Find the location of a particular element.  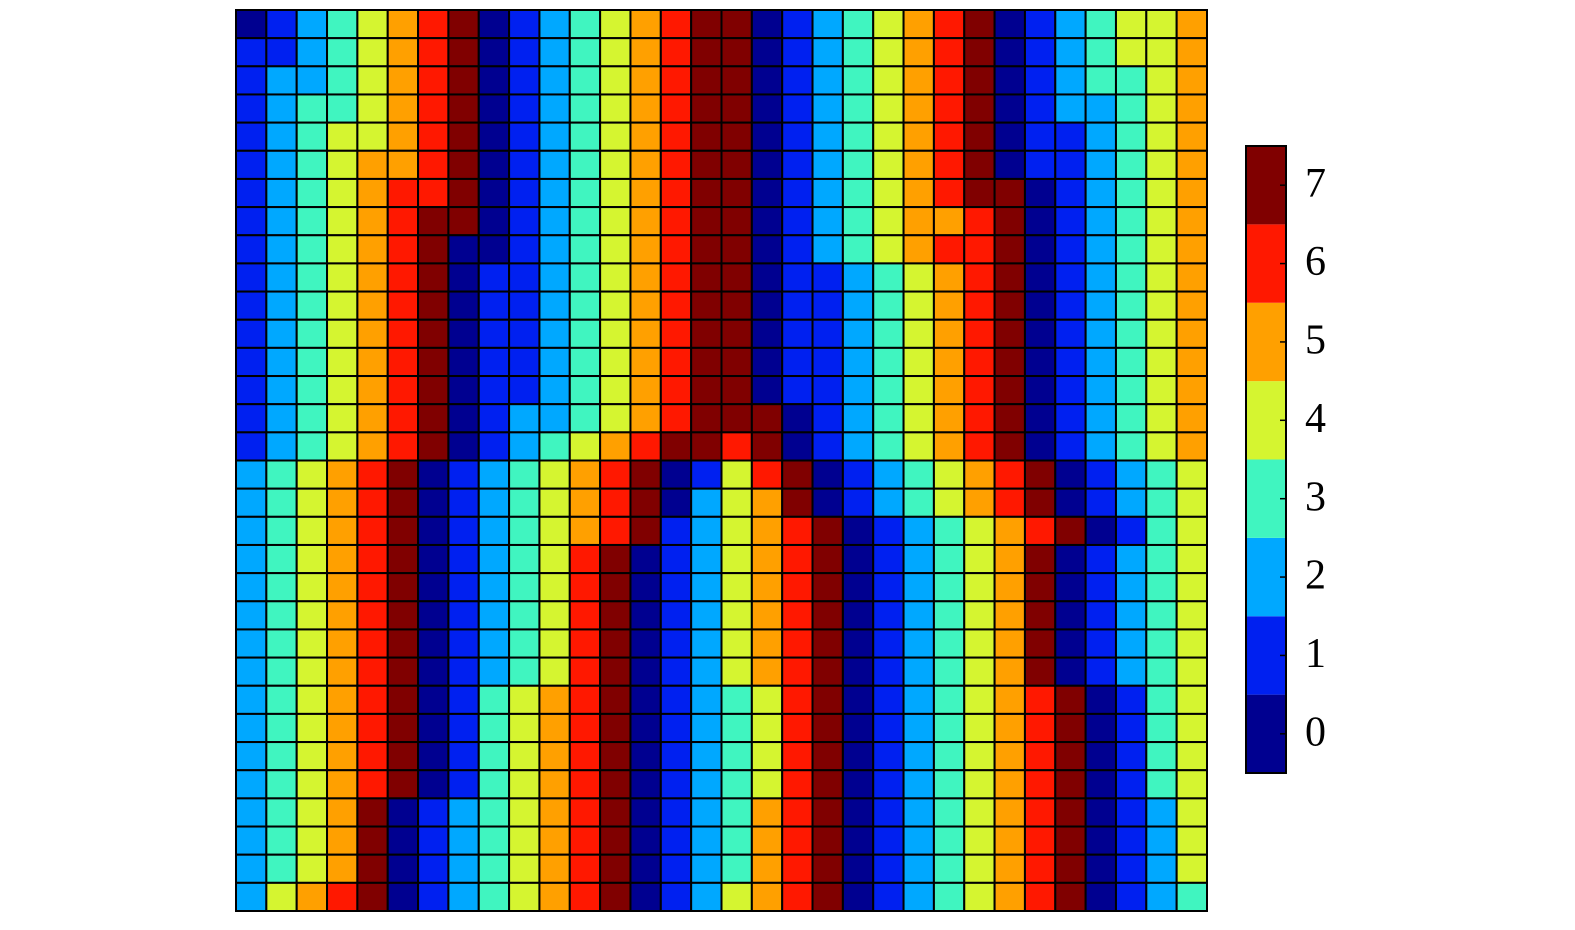

colorbar-tick-label: 4 is located at coordinates (1315, 419).